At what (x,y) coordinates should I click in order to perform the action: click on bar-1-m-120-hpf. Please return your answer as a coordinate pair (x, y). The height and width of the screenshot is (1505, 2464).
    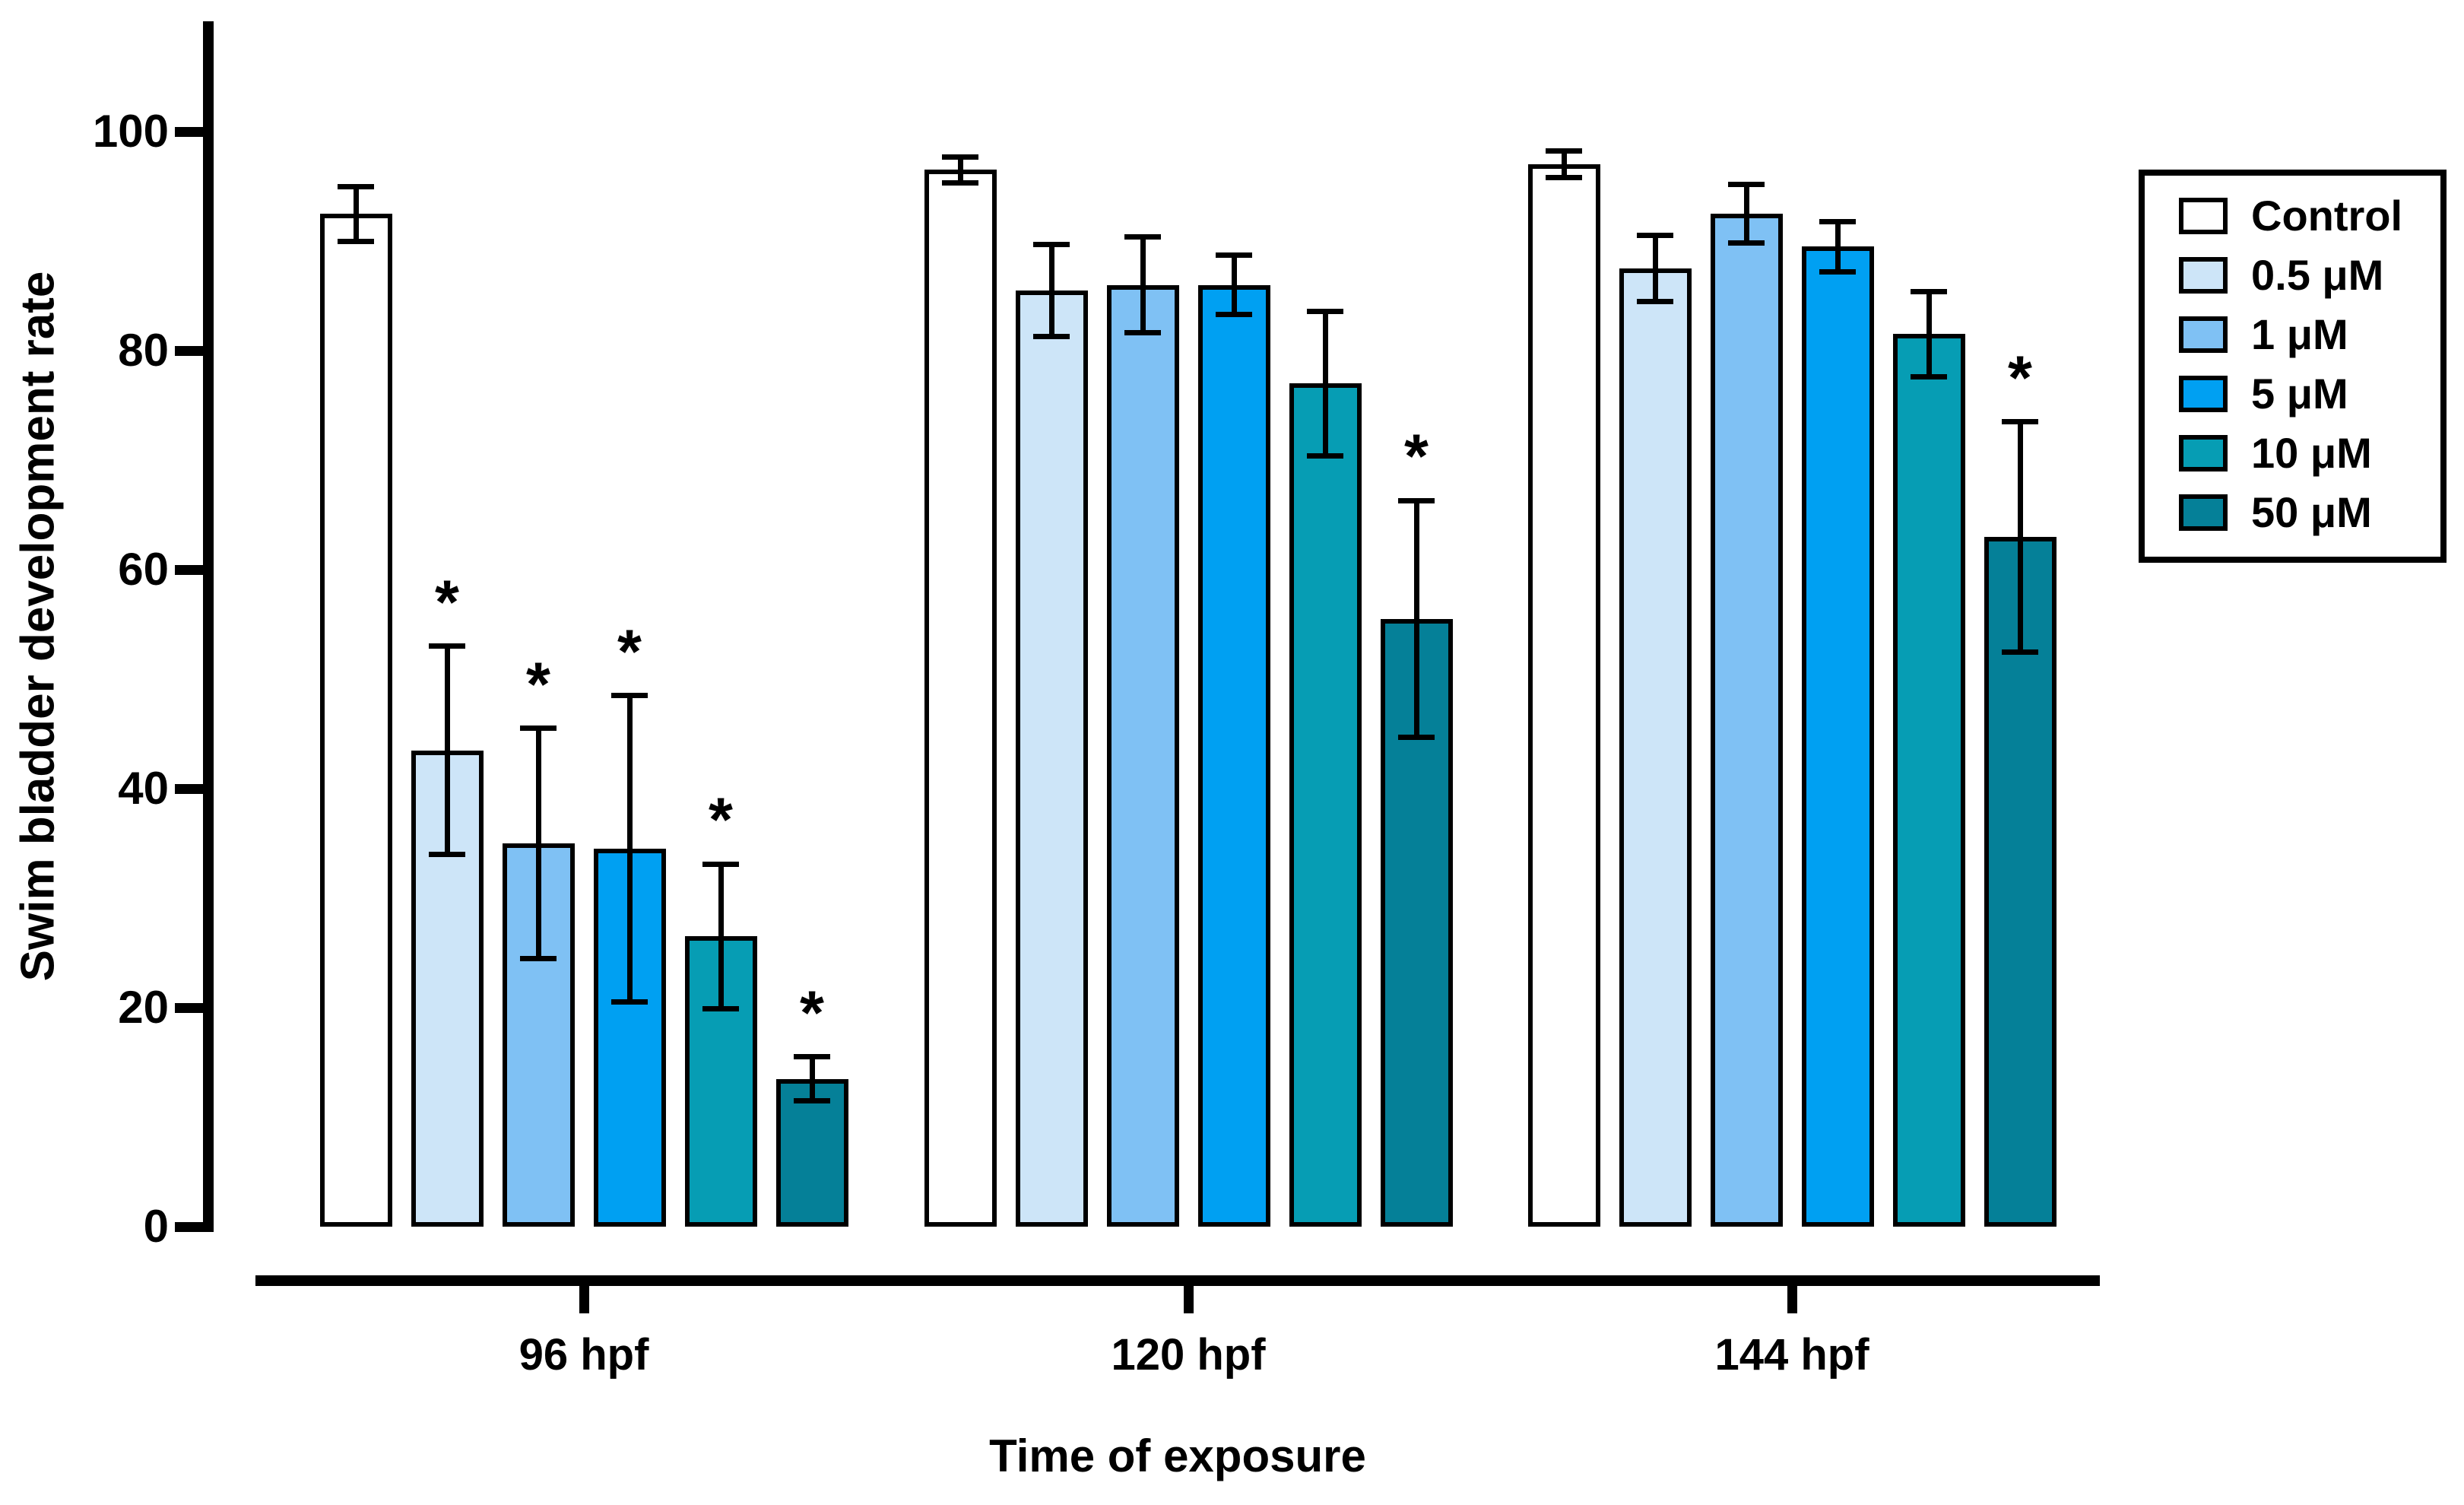
    Looking at the image, I should click on (1143, 755).